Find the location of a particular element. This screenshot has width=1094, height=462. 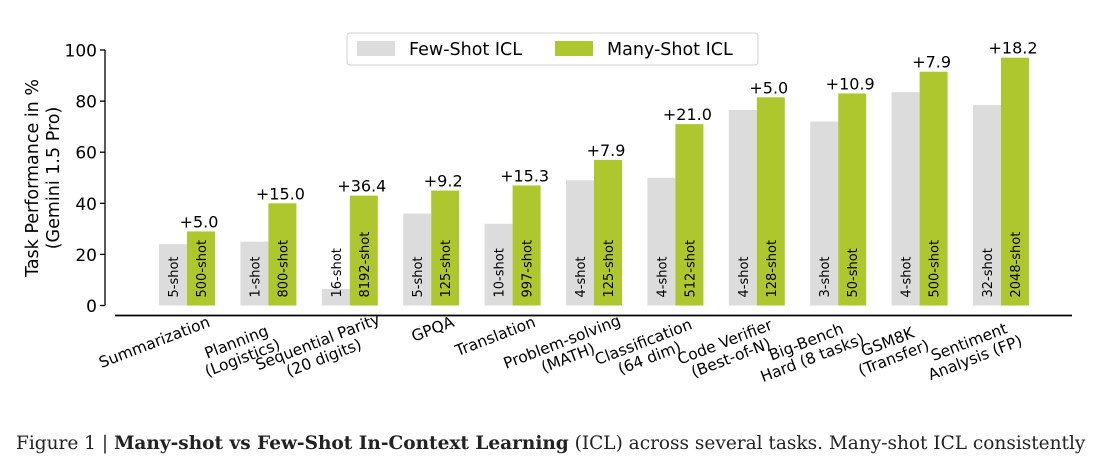

y-tick-label: 0 is located at coordinates (91, 307).